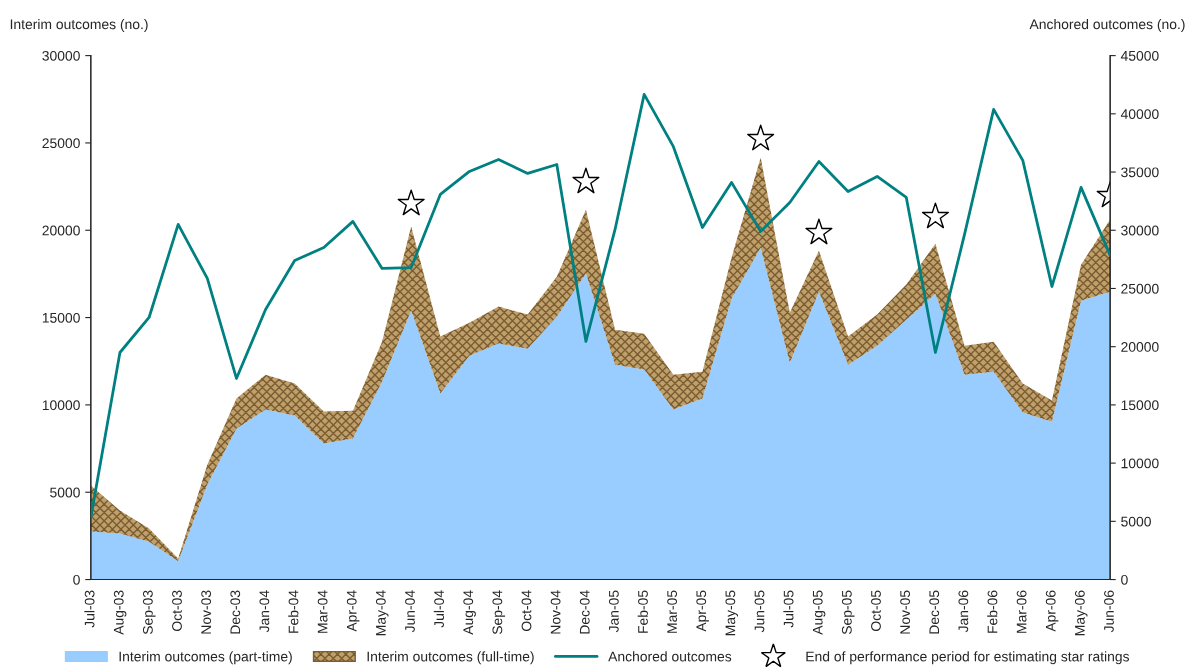  What do you see at coordinates (353, 611) in the screenshot?
I see `x-tick-label: Apr-04` at bounding box center [353, 611].